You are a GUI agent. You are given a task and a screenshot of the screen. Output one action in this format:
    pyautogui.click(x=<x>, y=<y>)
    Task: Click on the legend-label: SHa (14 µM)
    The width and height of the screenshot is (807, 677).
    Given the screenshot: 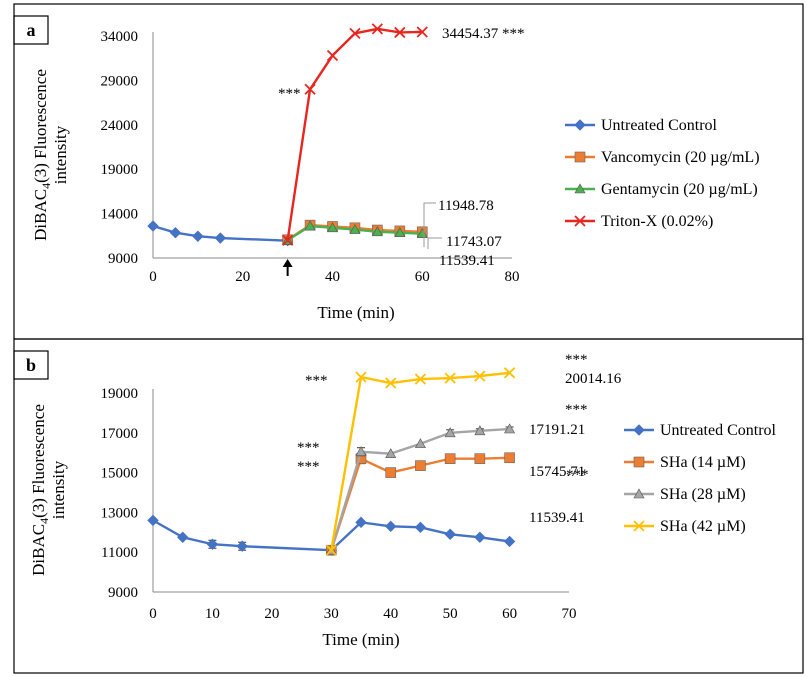 What is the action you would take?
    pyautogui.click(x=703, y=462)
    